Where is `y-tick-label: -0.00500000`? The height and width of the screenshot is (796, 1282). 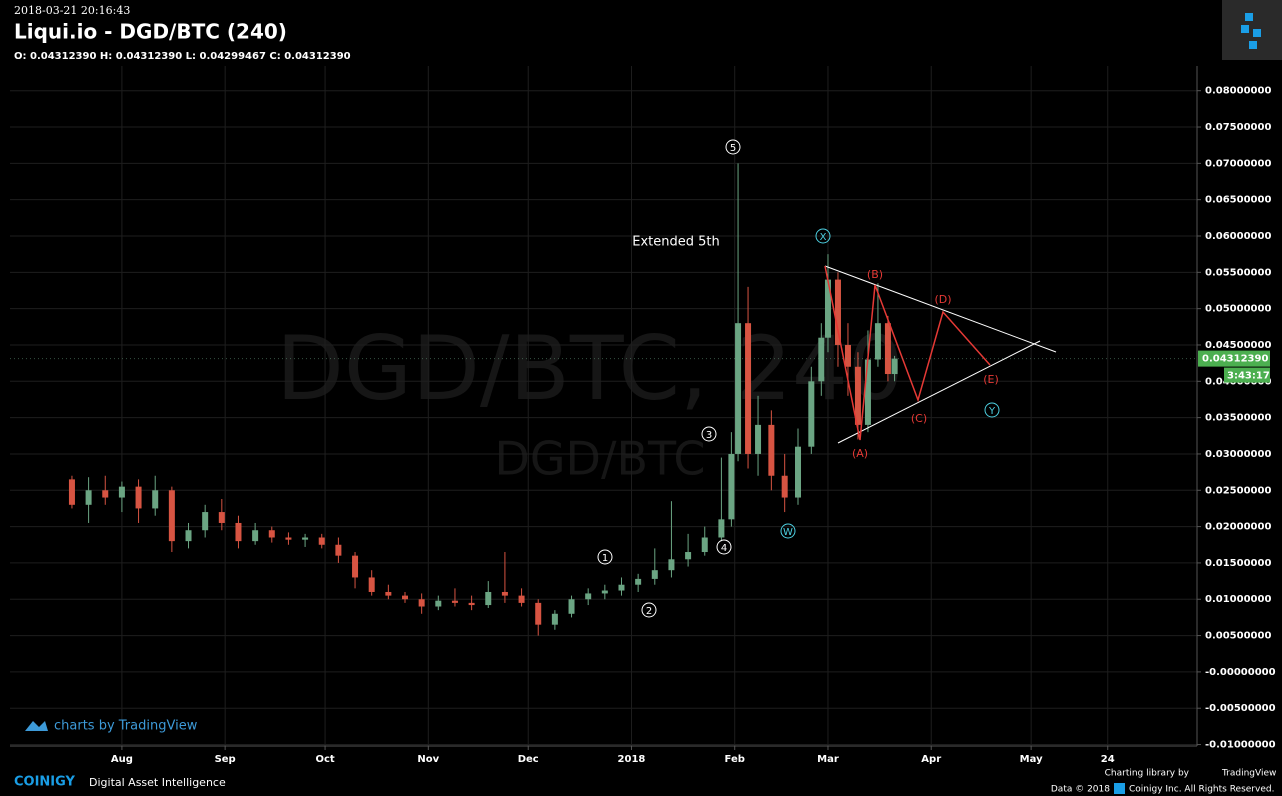 y-tick-label: -0.00500000 is located at coordinates (1240, 708).